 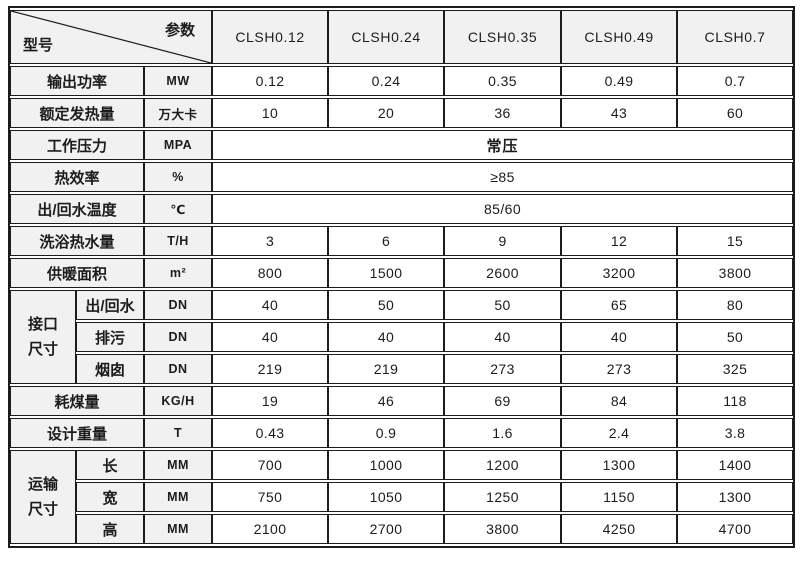 What do you see at coordinates (619, 529) in the screenshot?
I see `cell-value: 4250` at bounding box center [619, 529].